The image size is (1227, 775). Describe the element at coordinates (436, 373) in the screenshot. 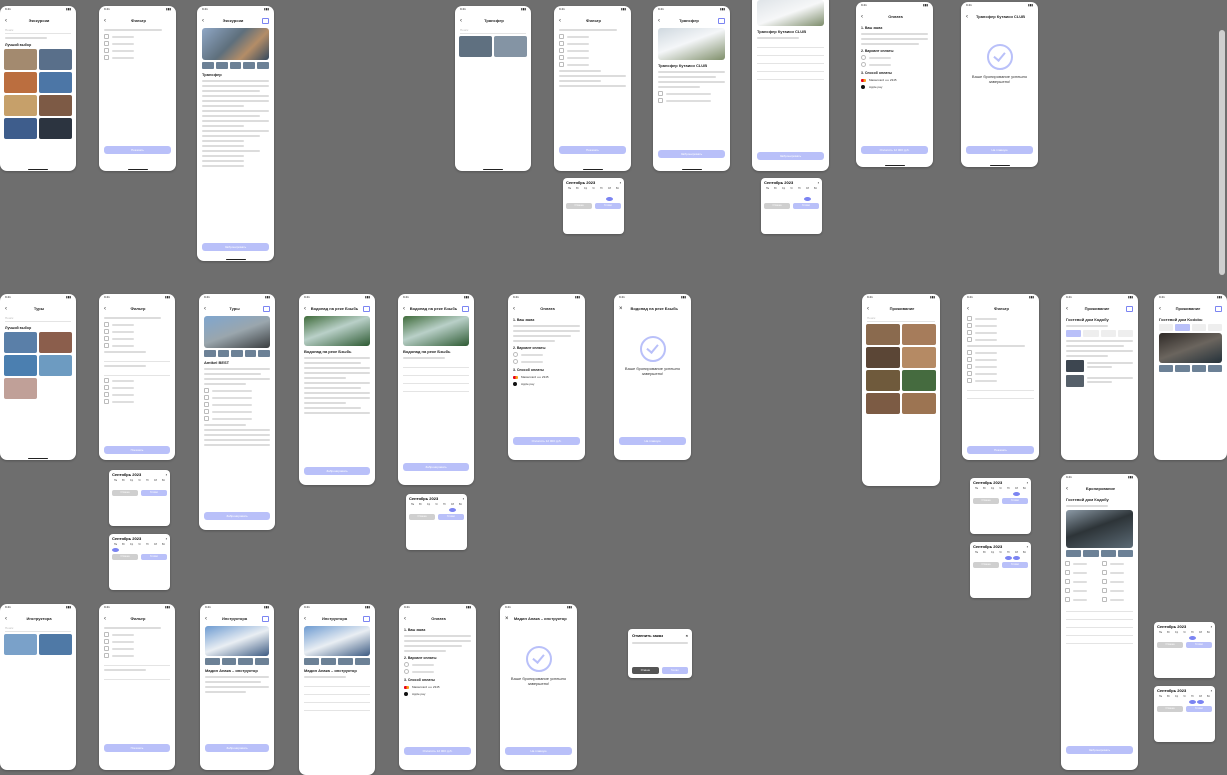

I see `time-field` at that location.